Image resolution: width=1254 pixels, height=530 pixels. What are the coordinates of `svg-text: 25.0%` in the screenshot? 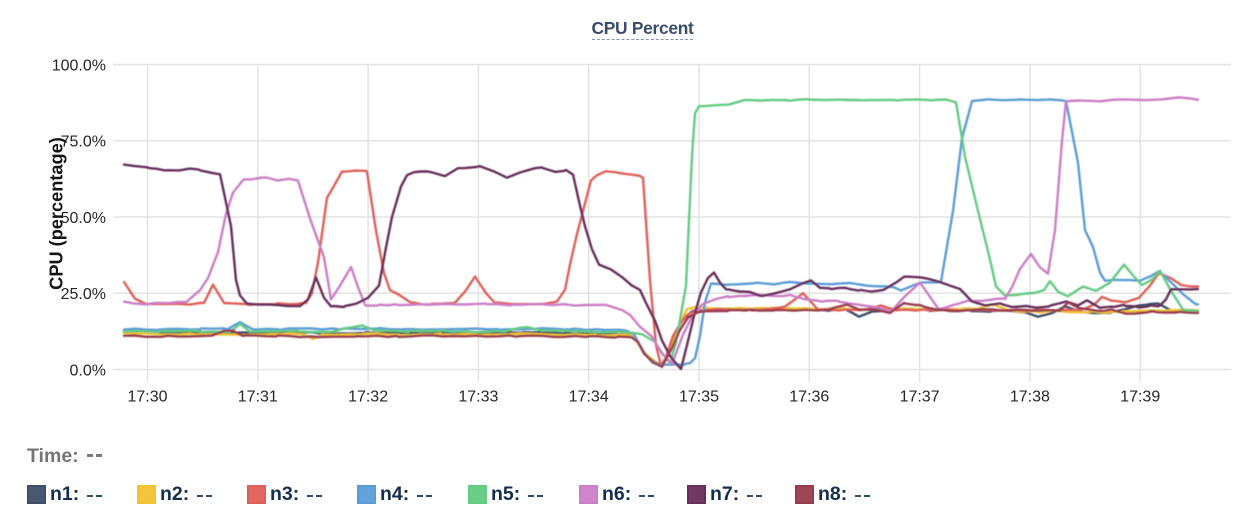 It's located at (83, 294).